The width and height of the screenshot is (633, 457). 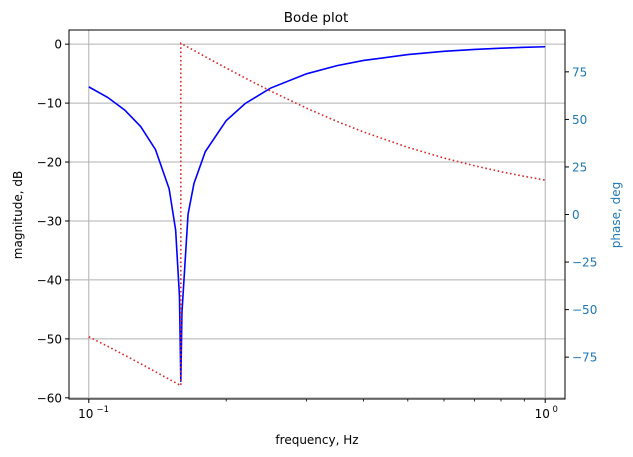 I want to click on y-tick-label-left: −30, so click(x=49, y=221).